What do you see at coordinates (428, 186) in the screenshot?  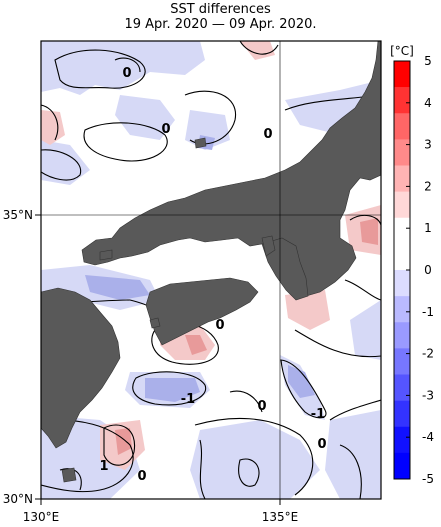 I see `colorbar-tick-label: 2` at bounding box center [428, 186].